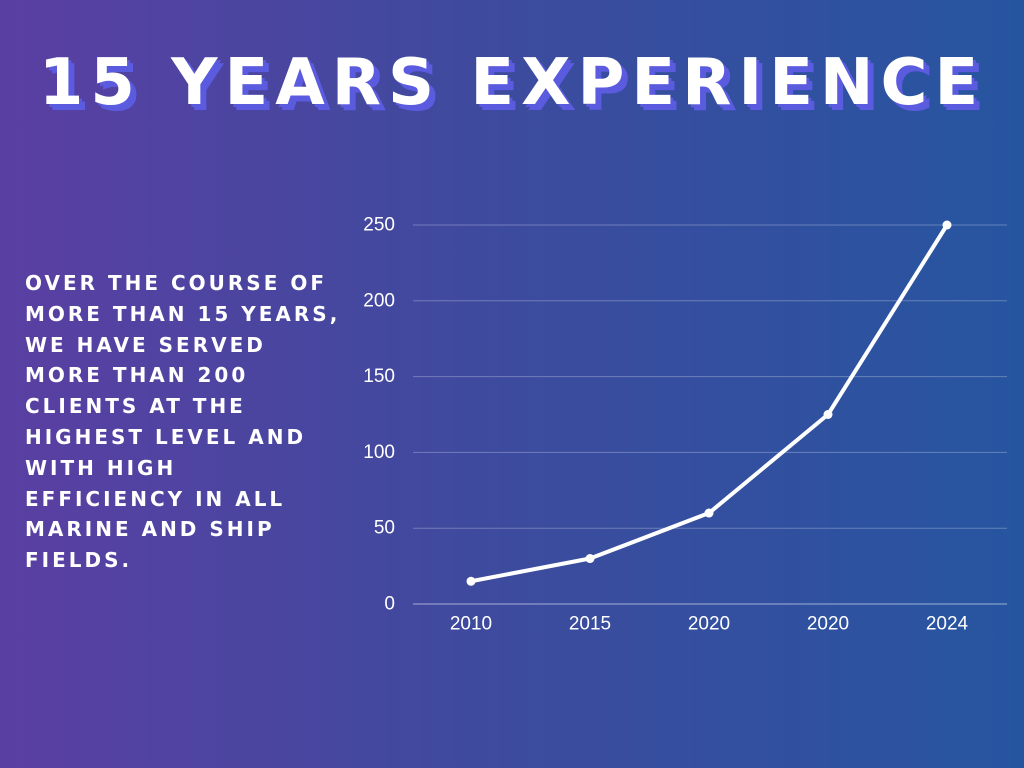 The image size is (1024, 768). What do you see at coordinates (947, 624) in the screenshot?
I see `x-tick-label: 2024` at bounding box center [947, 624].